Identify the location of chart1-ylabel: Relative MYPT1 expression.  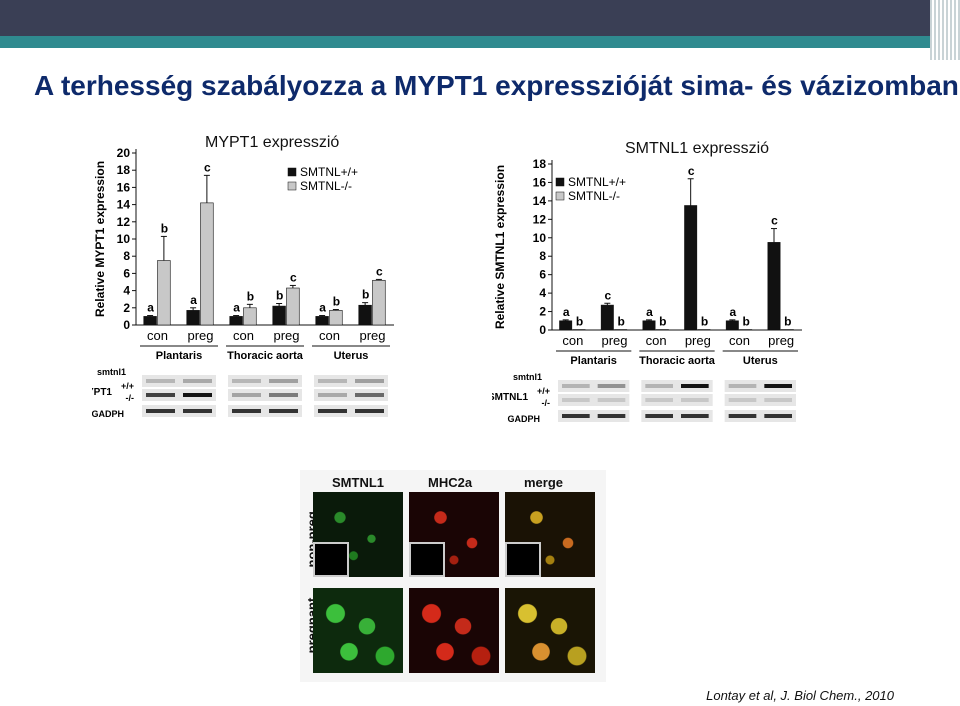
(100, 239).